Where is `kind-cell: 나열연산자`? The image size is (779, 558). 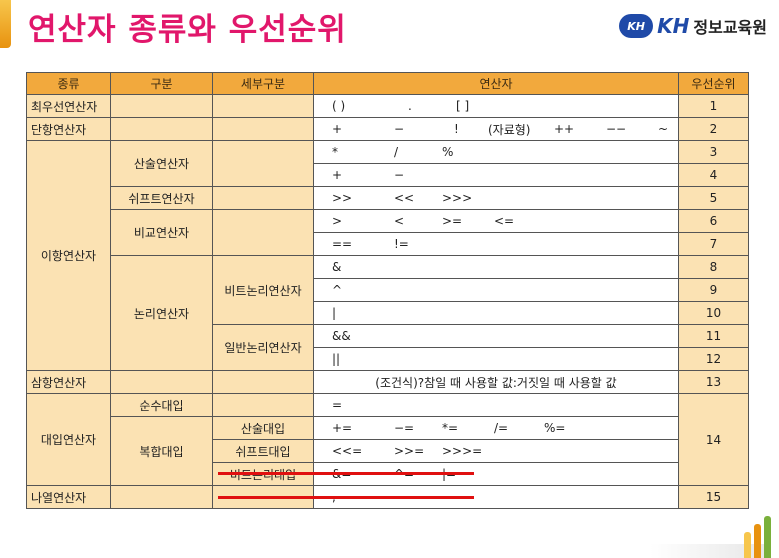 kind-cell: 나열연산자 is located at coordinates (68, 497).